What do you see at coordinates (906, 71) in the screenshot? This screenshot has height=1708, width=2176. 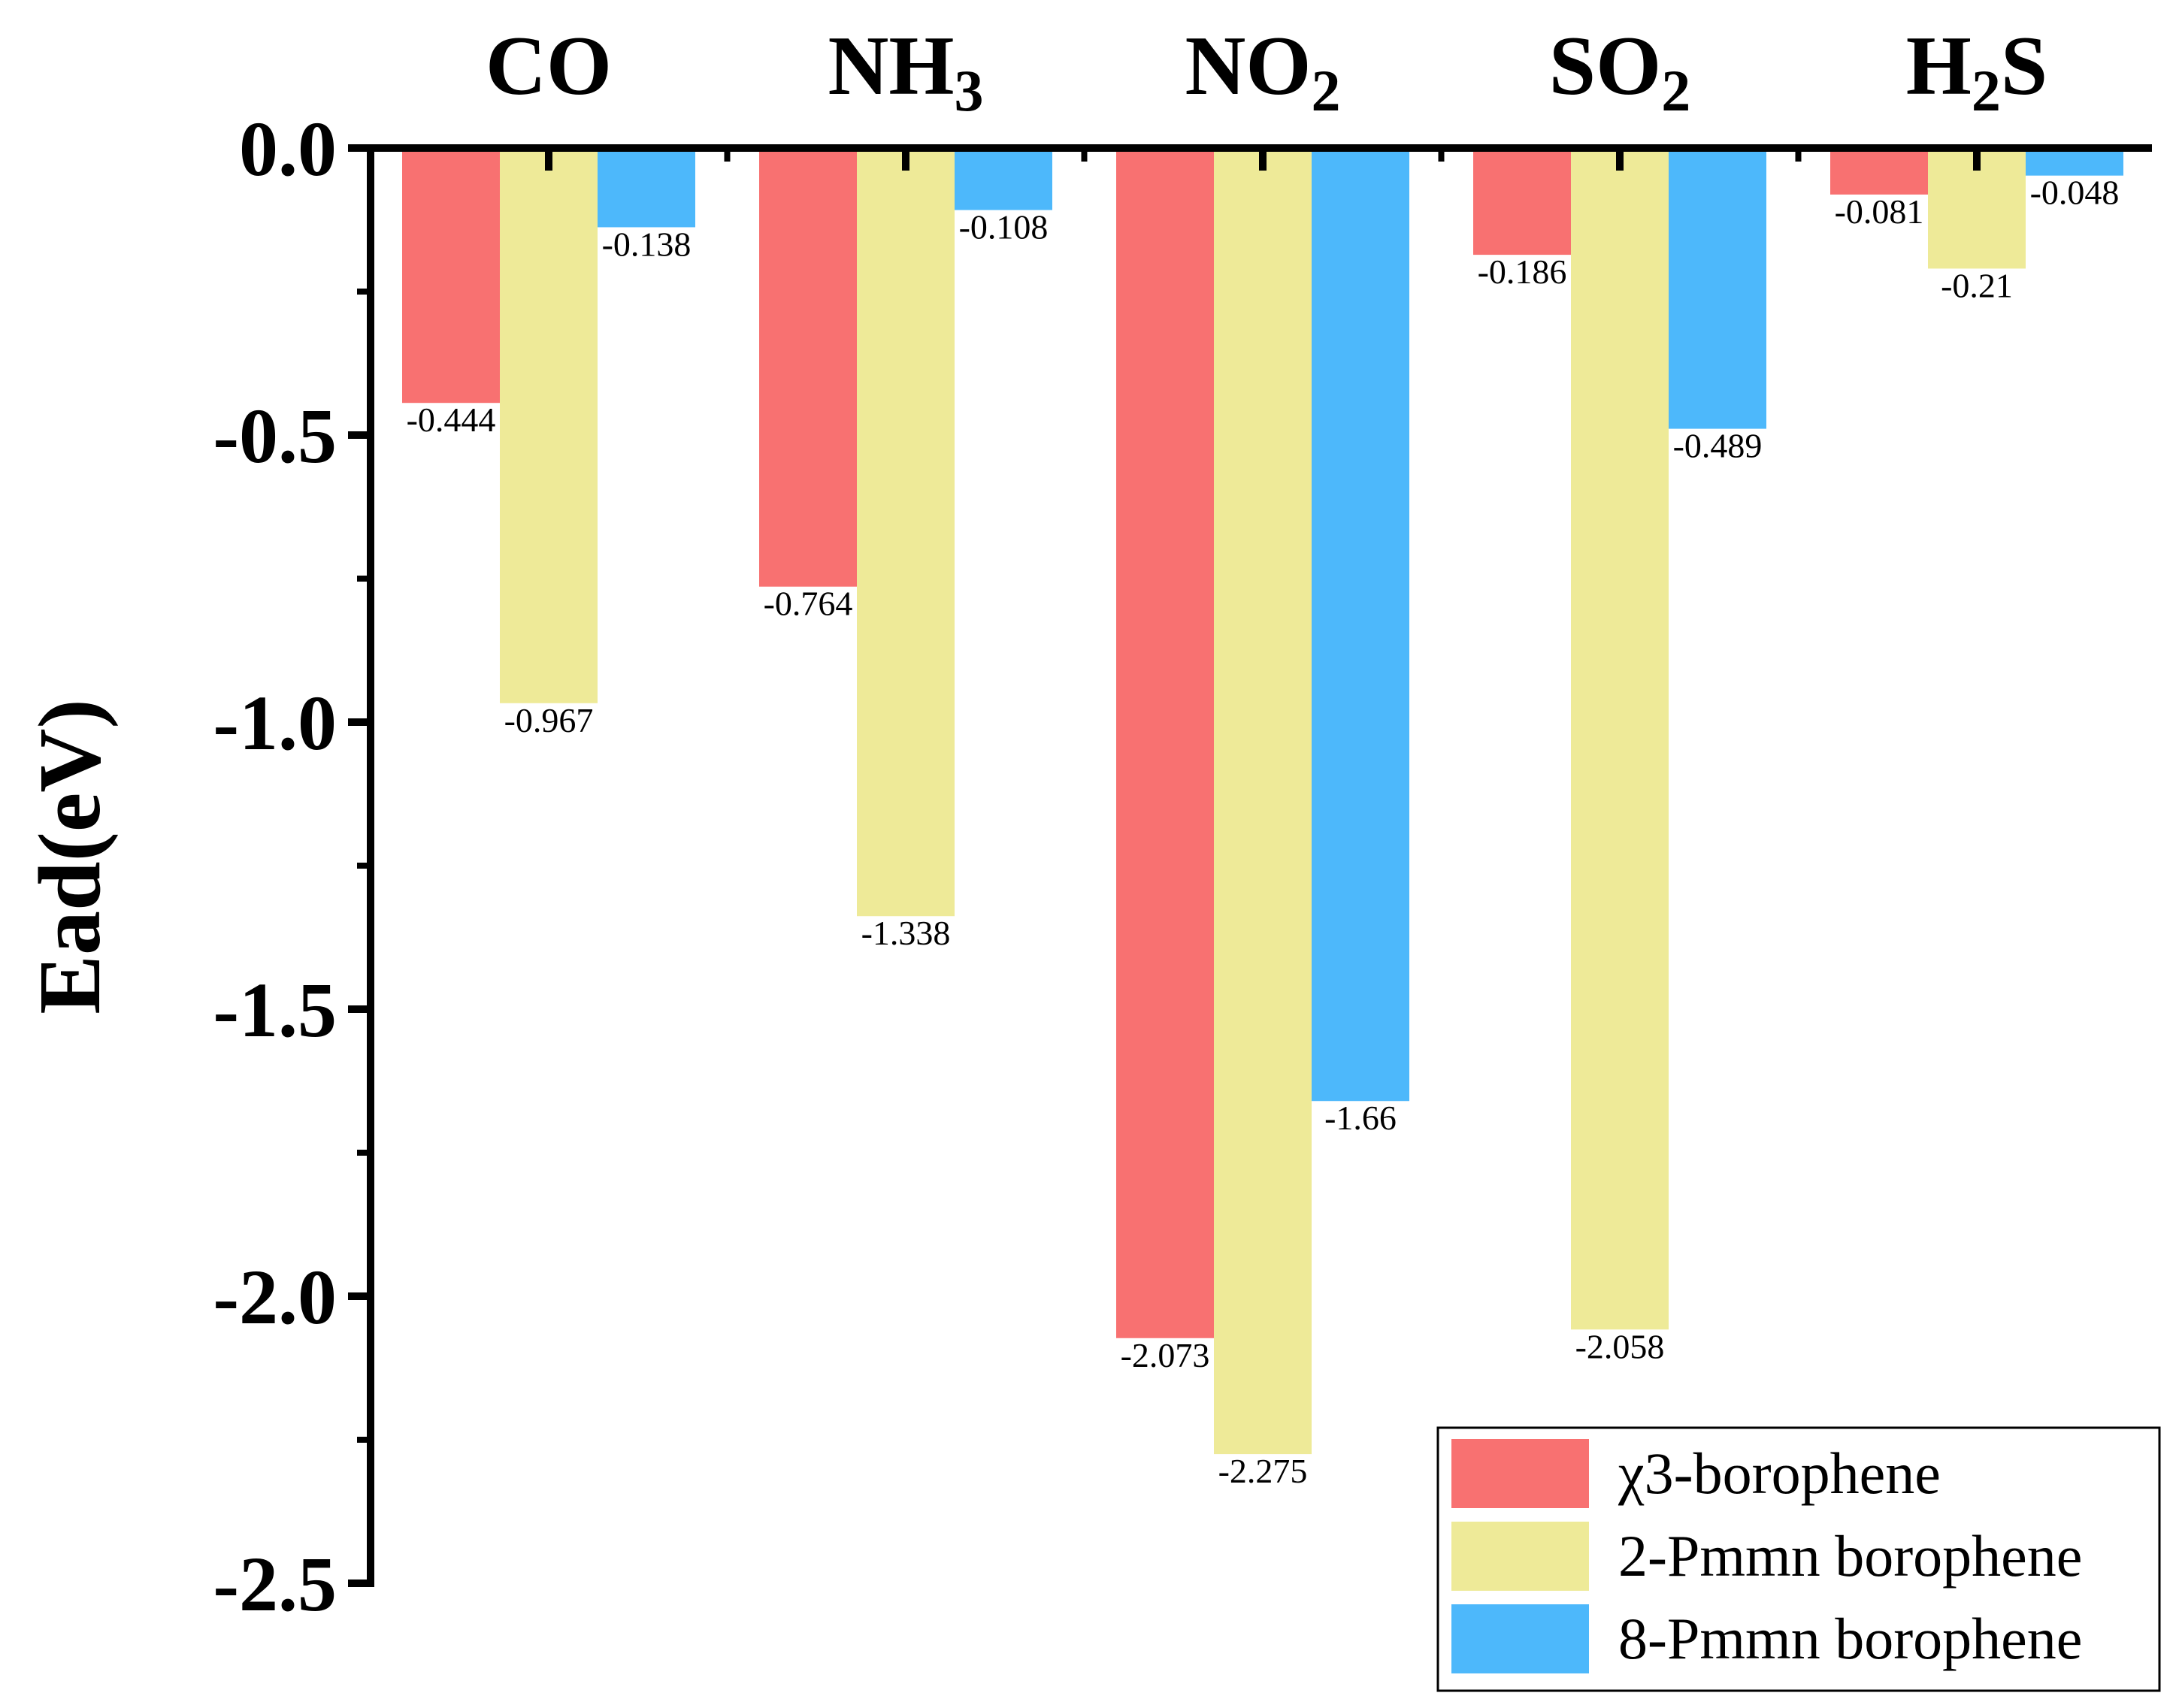 I see `category-label-1: NH3` at bounding box center [906, 71].